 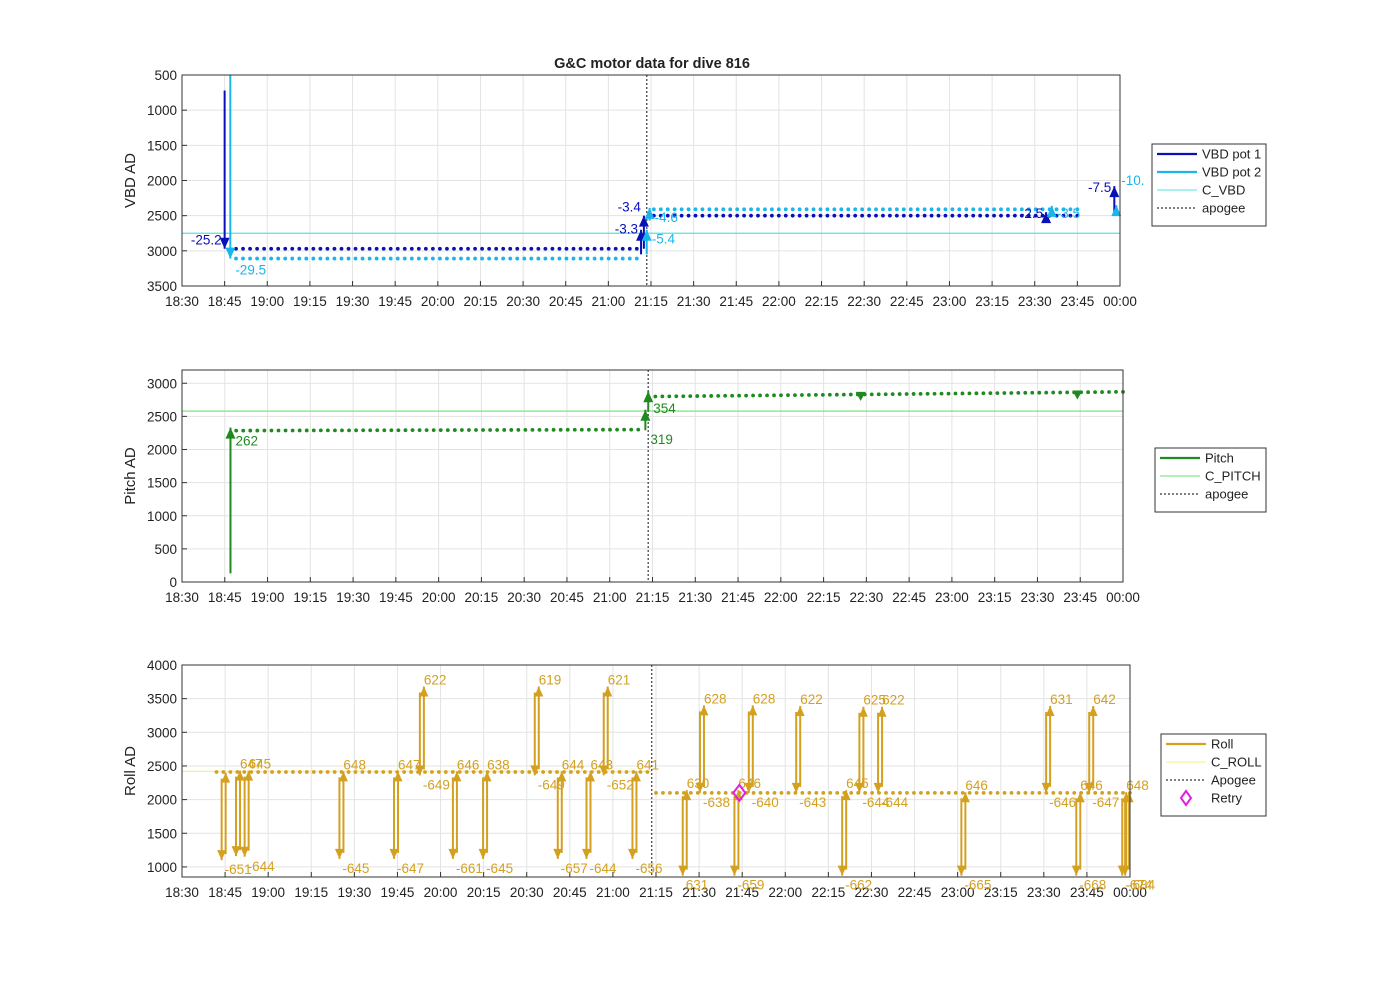 I want to click on x-tick-label: 22:00, so click(x=781, y=597).